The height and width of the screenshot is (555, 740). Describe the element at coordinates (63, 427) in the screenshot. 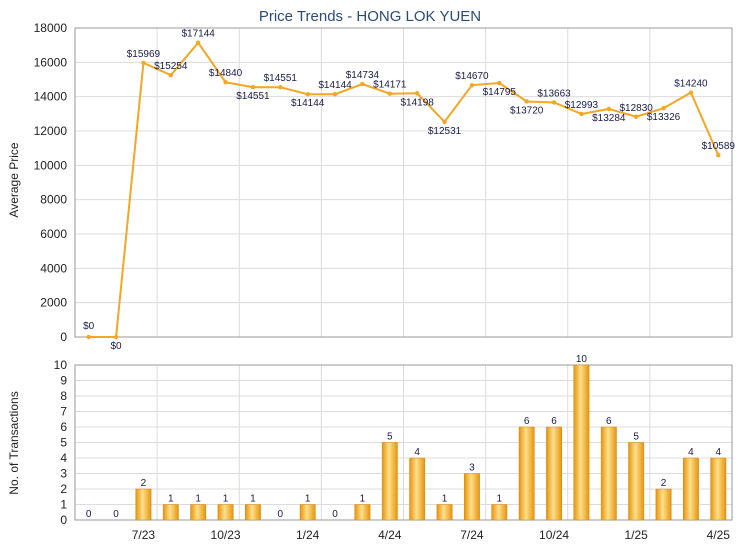

I see `transactions-y-tick-label: 6` at that location.